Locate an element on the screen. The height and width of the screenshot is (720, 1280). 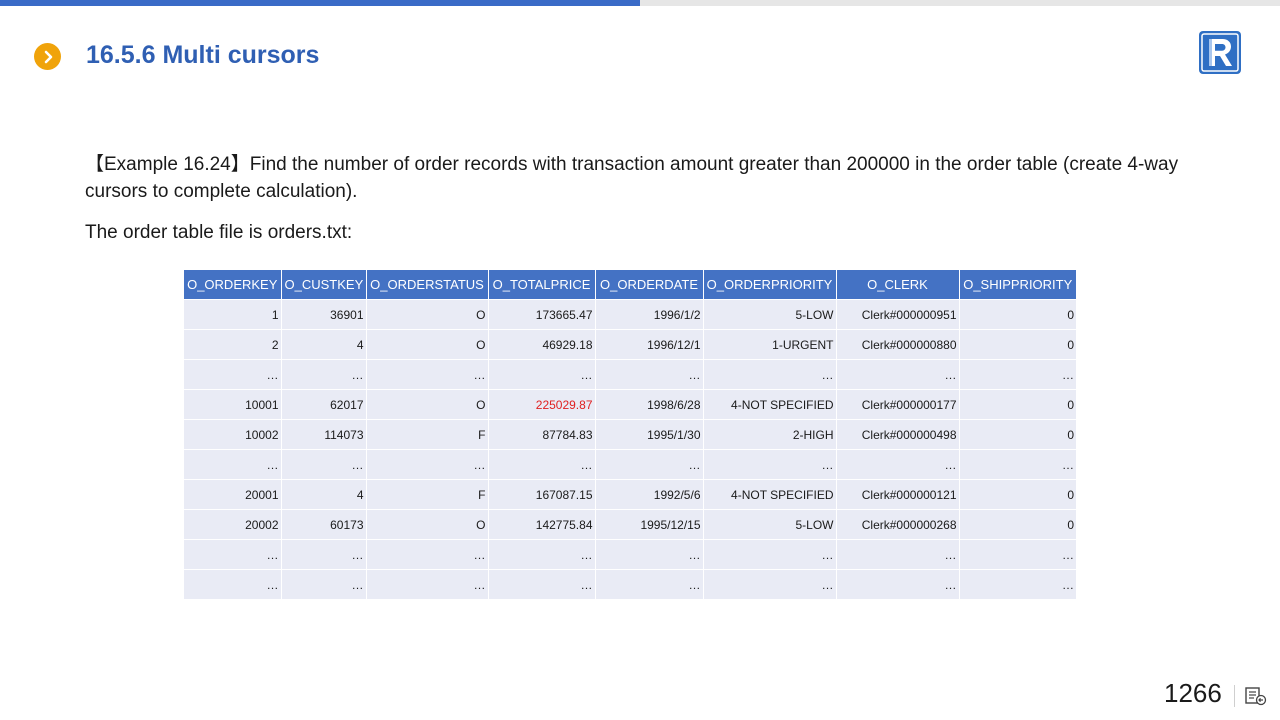
table-cell: 1995/1/30 is located at coordinates (649, 434).